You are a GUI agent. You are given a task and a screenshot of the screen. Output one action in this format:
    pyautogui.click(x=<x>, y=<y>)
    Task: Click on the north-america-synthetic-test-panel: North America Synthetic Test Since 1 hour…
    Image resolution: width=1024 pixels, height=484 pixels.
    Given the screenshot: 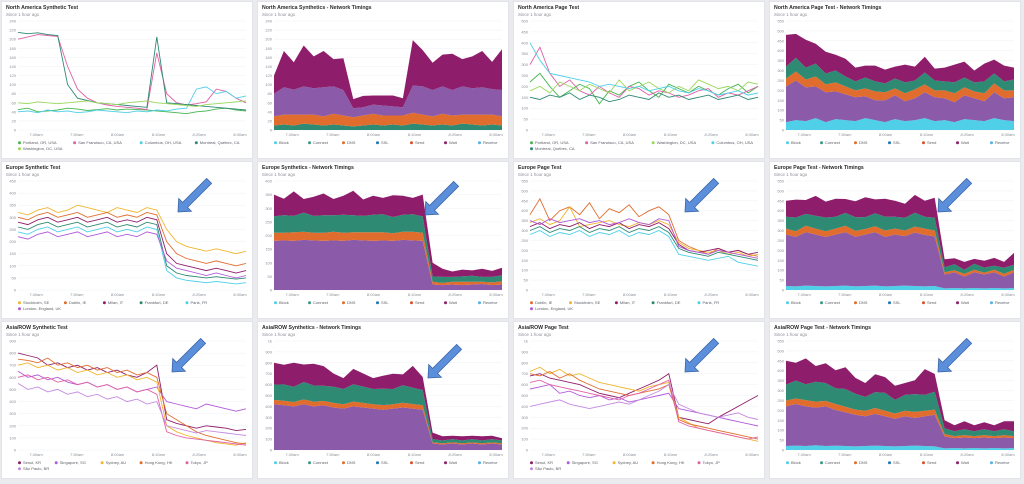 What is the action you would take?
    pyautogui.click(x=127, y=80)
    